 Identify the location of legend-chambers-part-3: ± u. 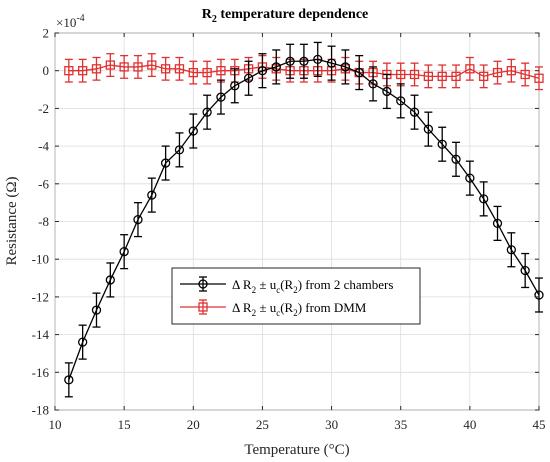
(266, 284).